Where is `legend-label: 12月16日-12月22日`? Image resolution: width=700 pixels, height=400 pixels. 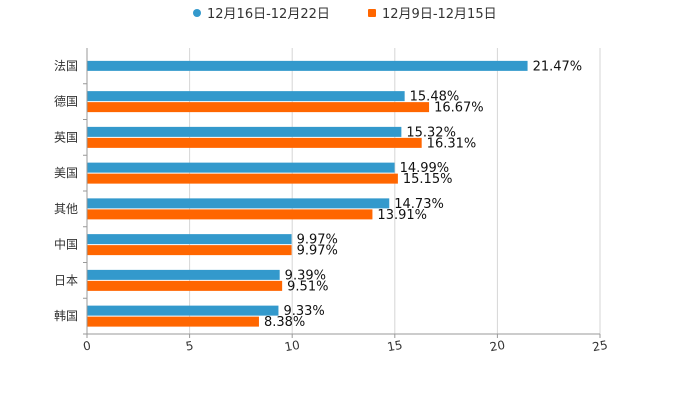
legend-label: 12月16日-12月22日 is located at coordinates (268, 14).